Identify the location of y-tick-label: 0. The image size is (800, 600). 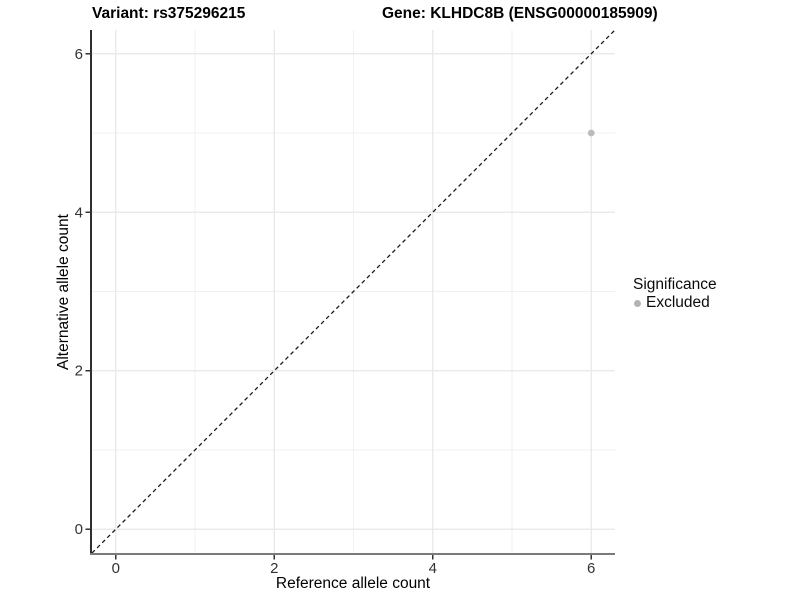
(79, 529).